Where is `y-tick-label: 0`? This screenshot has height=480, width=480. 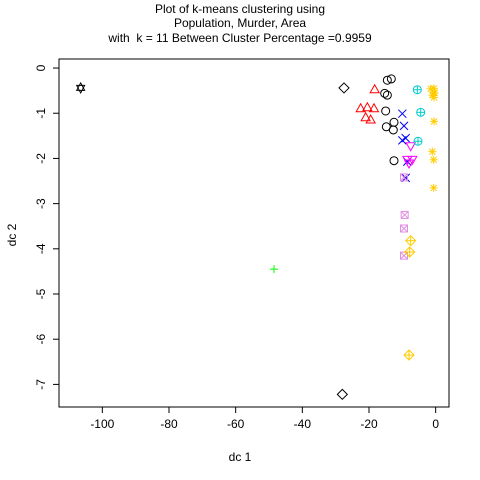
y-tick-label: 0 is located at coordinates (41, 67).